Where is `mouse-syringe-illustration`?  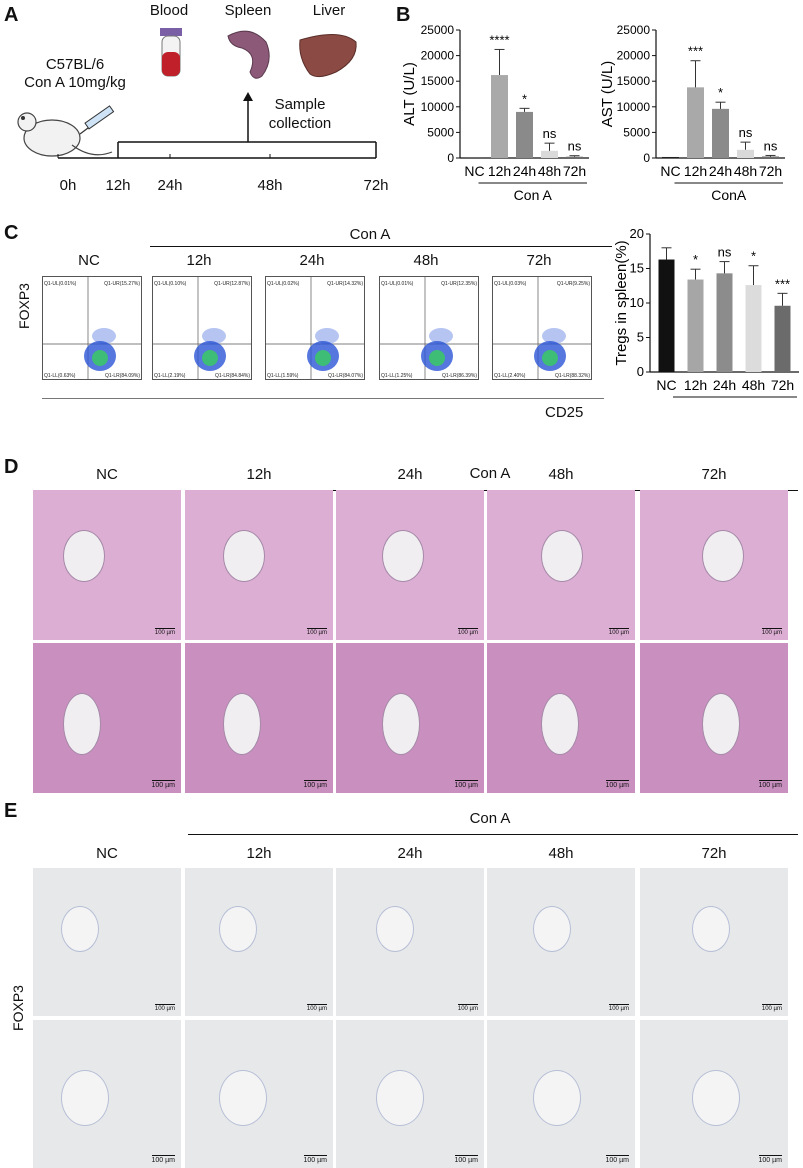 mouse-syringe-illustration is located at coordinates (66, 131).